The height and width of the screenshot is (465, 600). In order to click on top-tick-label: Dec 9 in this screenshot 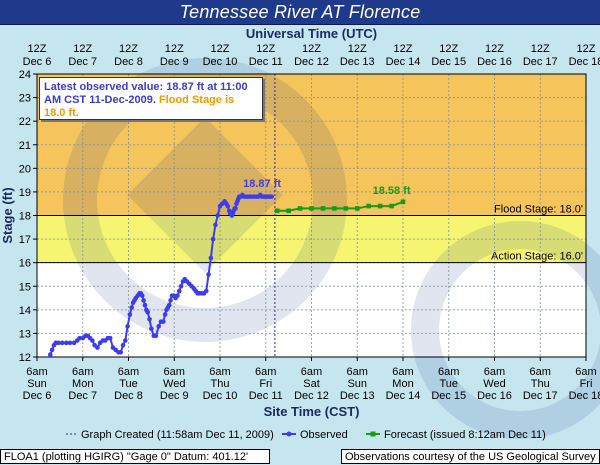, I will do `click(174, 62)`.